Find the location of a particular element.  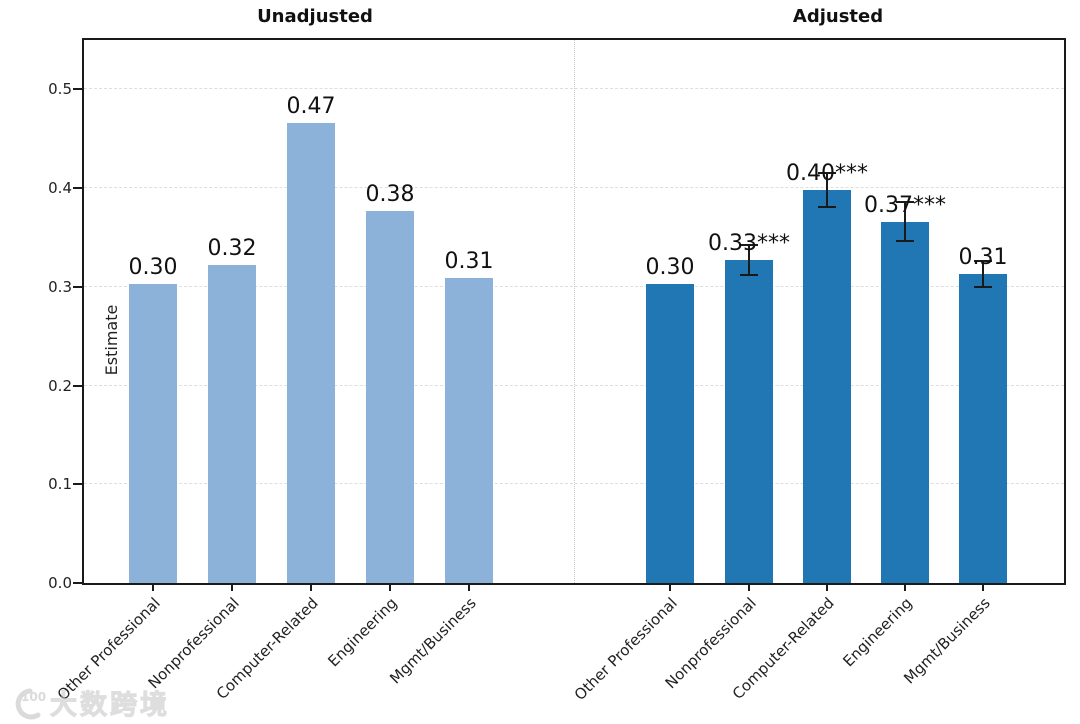

bar-value-label: 0.38 is located at coordinates (390, 194).